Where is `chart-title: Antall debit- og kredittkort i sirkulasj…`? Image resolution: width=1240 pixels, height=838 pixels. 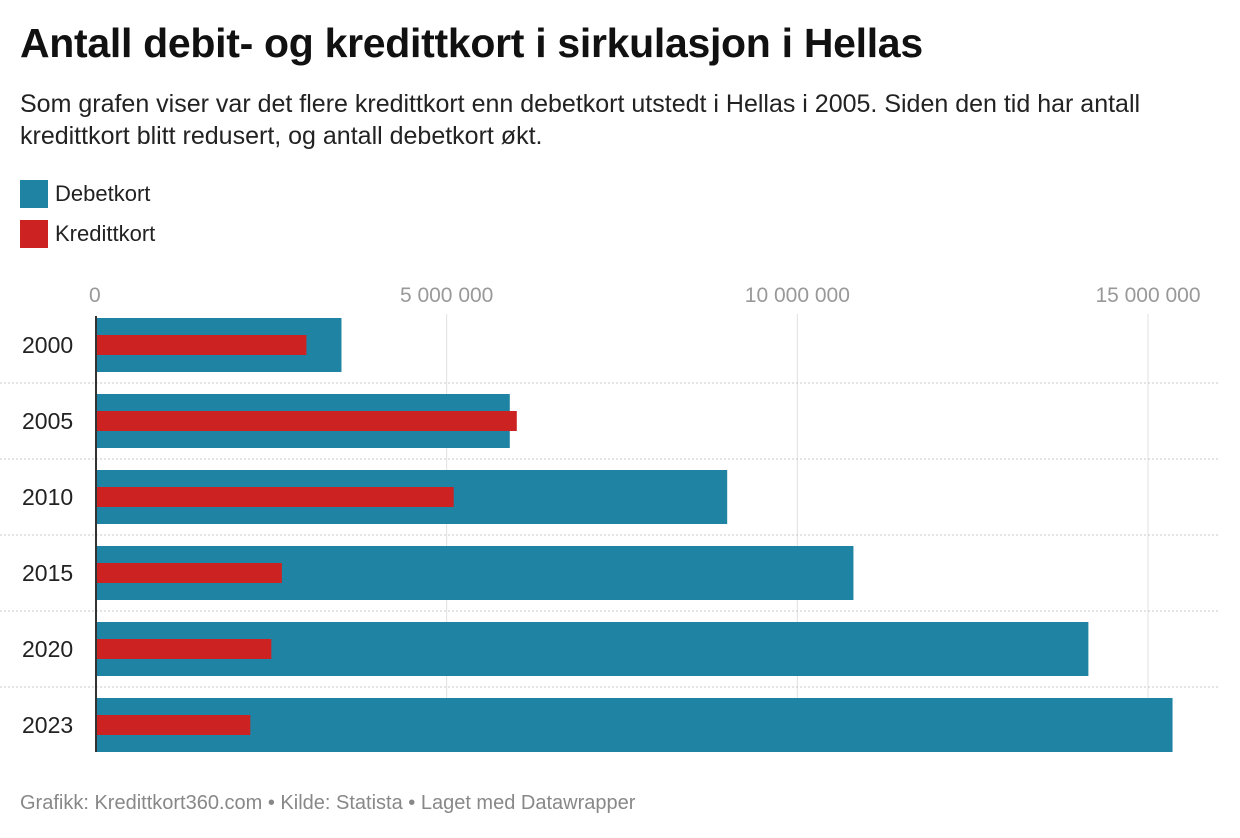
chart-title: Antall debit- og kredittkort i sirkulasj… is located at coordinates (471, 43).